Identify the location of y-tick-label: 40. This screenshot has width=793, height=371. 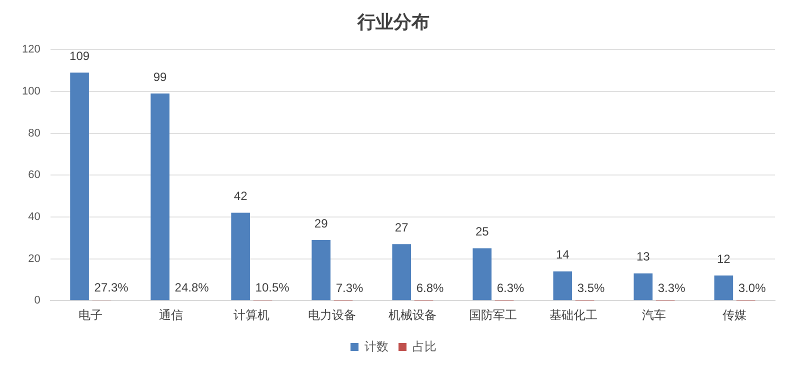
(34, 216).